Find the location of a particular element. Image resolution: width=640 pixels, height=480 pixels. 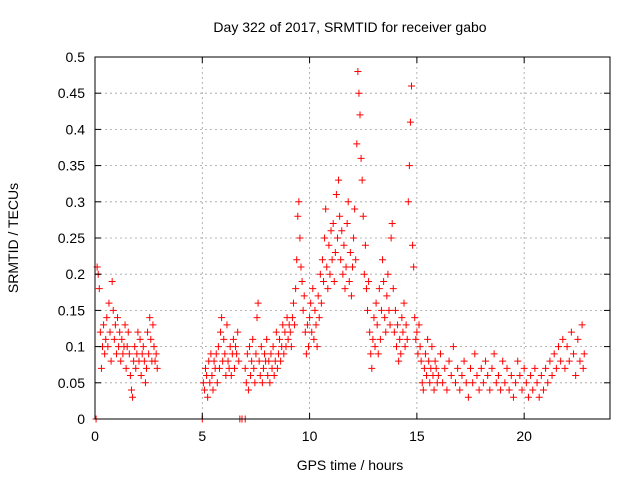

x-tick-label: 0 is located at coordinates (95, 436).